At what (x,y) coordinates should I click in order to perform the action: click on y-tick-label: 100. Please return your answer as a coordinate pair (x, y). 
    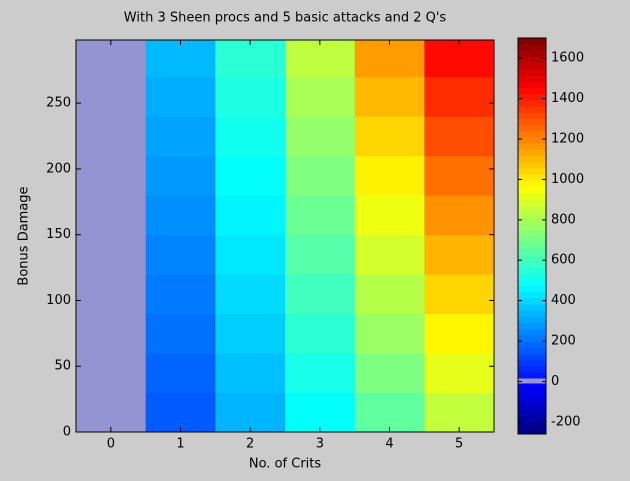
    Looking at the image, I should click on (58, 300).